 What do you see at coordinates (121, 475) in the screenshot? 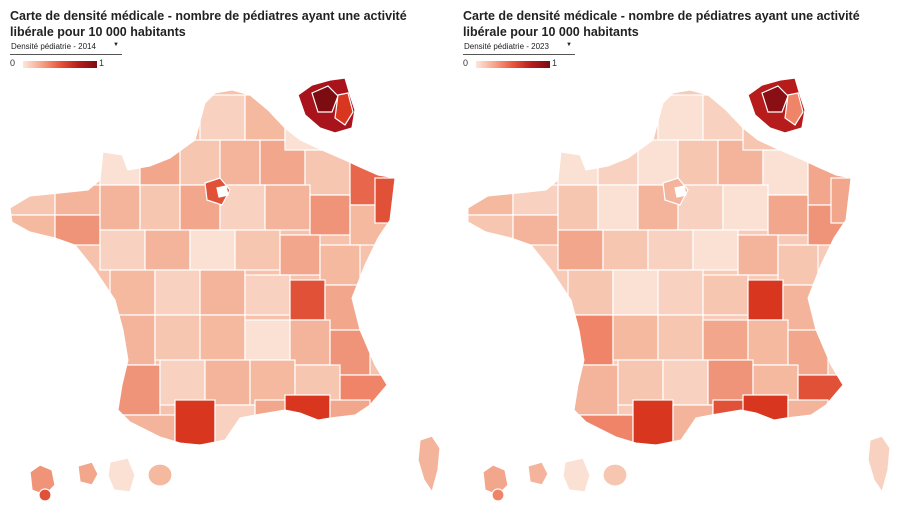
I see `reunion-2014` at bounding box center [121, 475].